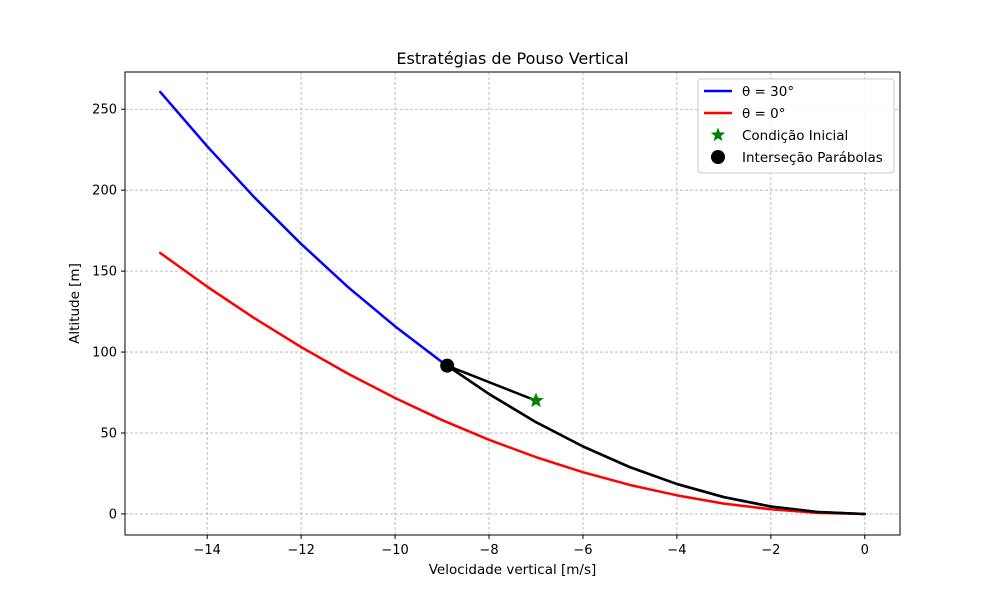  I want to click on x-tick-label: −6, so click(582, 550).